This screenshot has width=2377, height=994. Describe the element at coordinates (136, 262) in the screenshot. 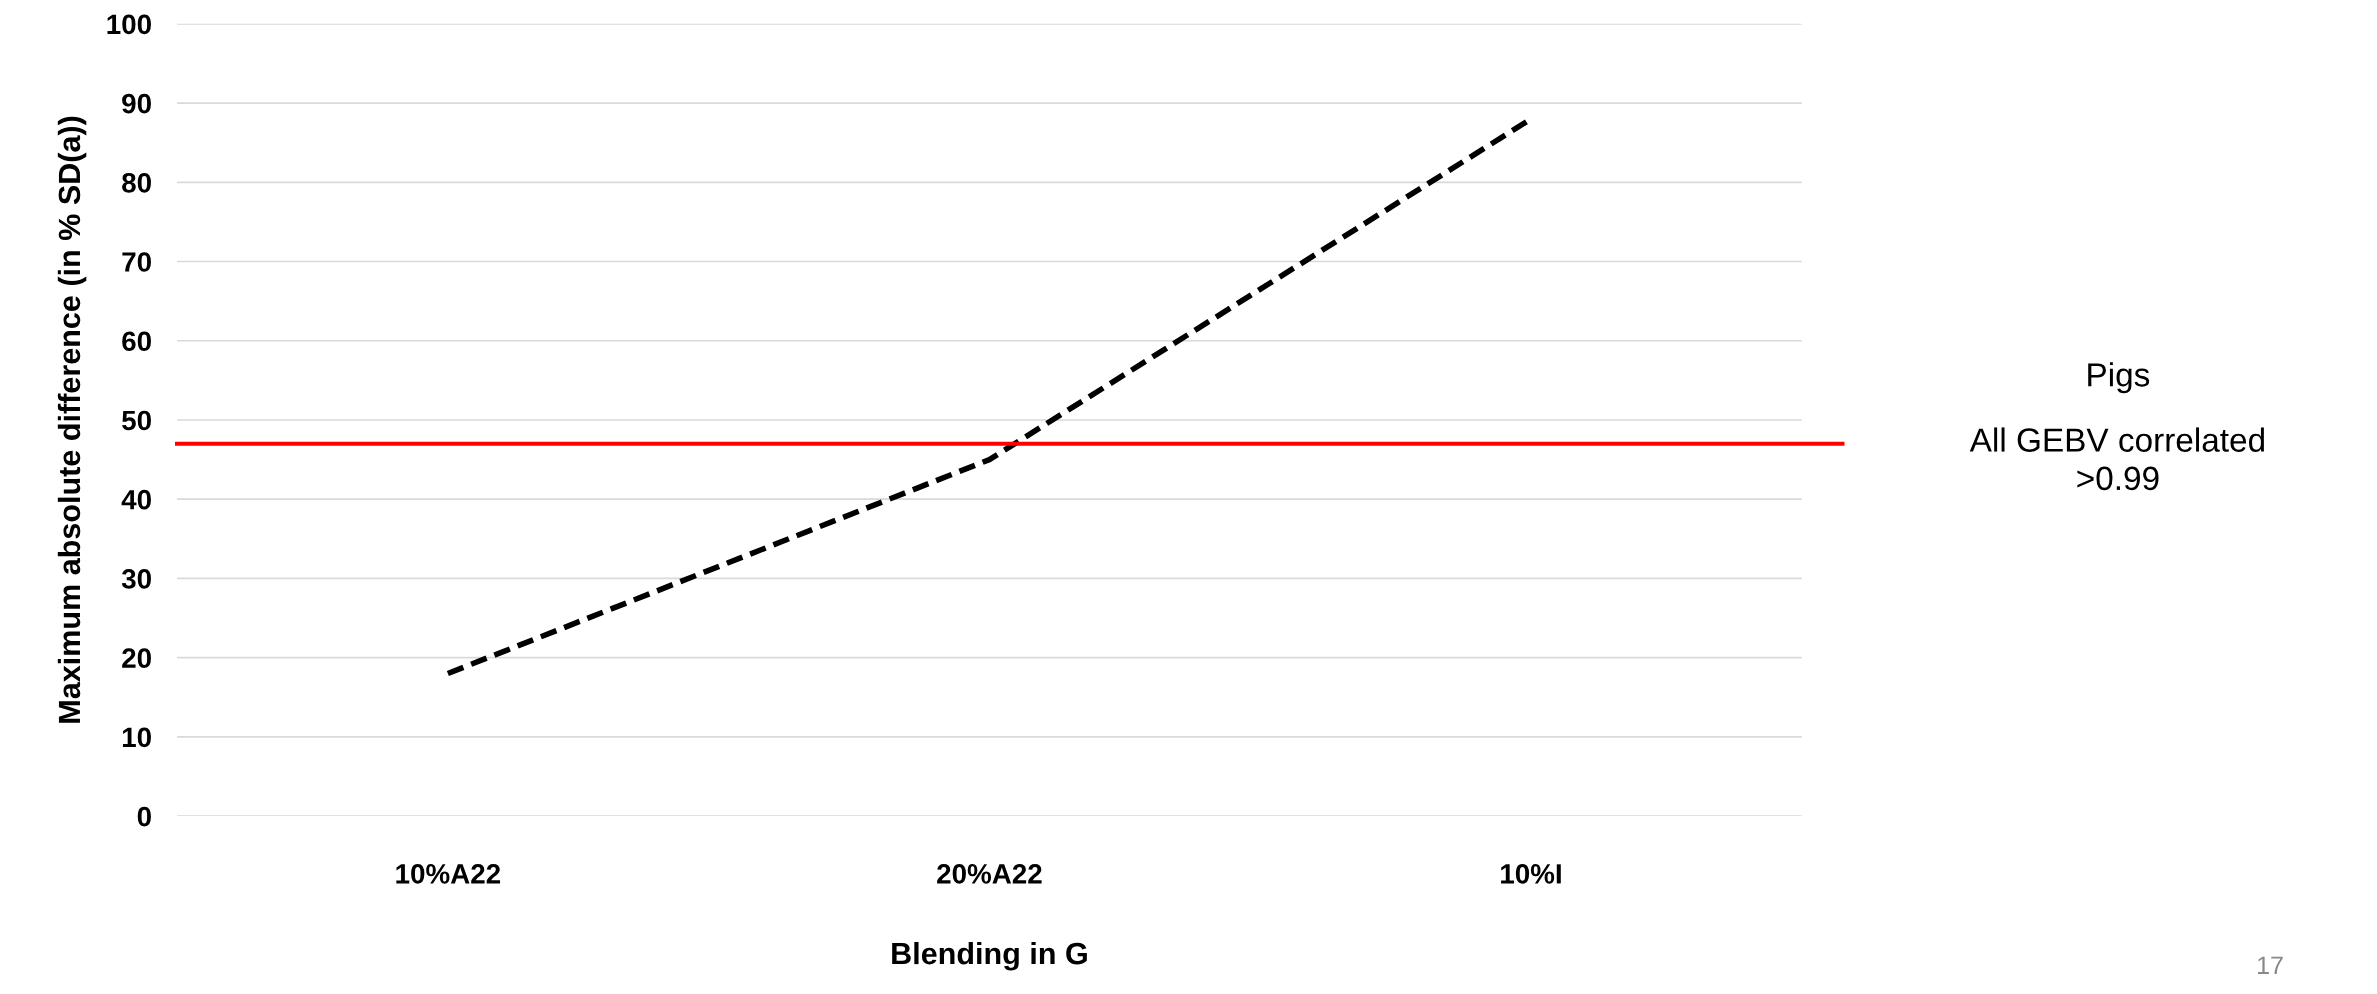

I see `y-tick-label: 70` at that location.